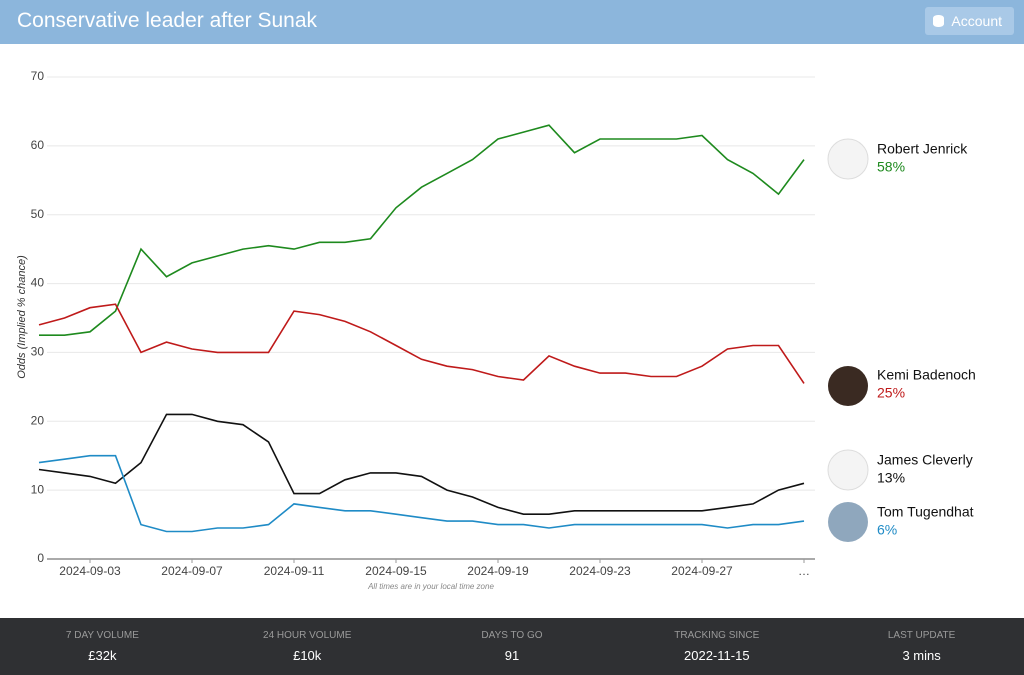 Image resolution: width=1024 pixels, height=675 pixels. Describe the element at coordinates (891, 167) in the screenshot. I see `legend-value: 58%` at that location.